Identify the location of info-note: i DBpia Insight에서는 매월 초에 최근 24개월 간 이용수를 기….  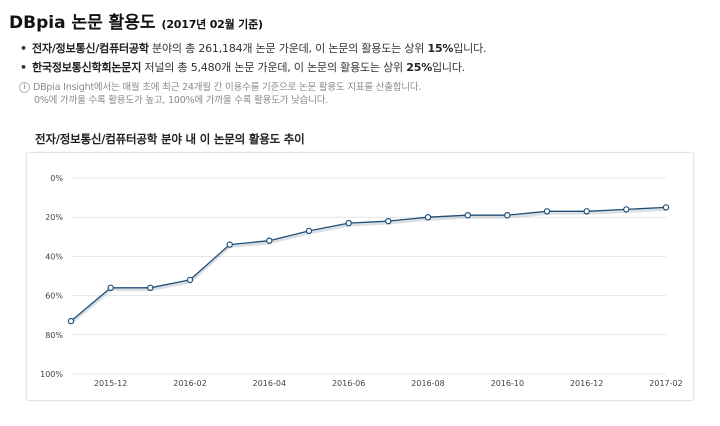
(220, 94).